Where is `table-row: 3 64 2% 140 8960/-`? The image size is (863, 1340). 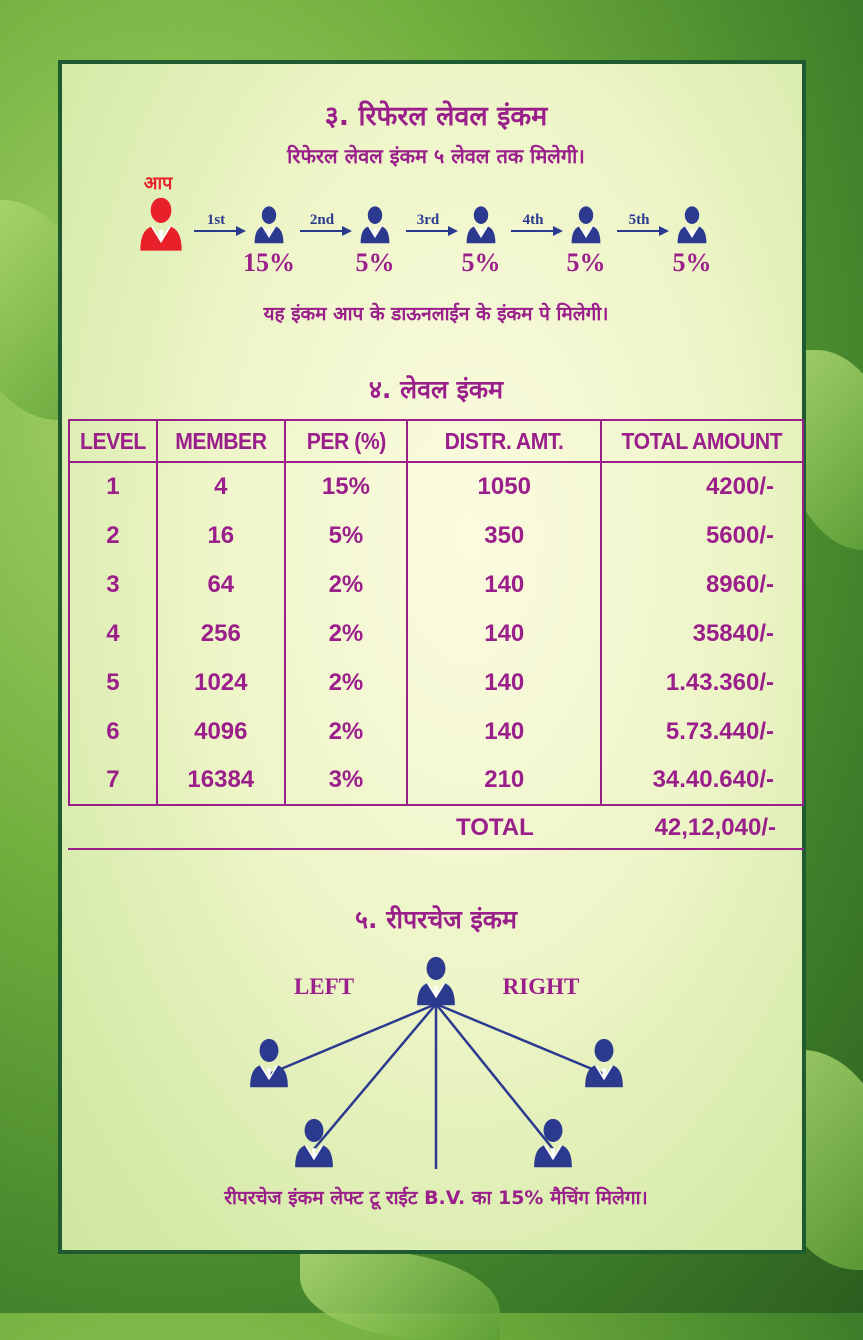 table-row: 3 64 2% 140 8960/- is located at coordinates (436, 584).